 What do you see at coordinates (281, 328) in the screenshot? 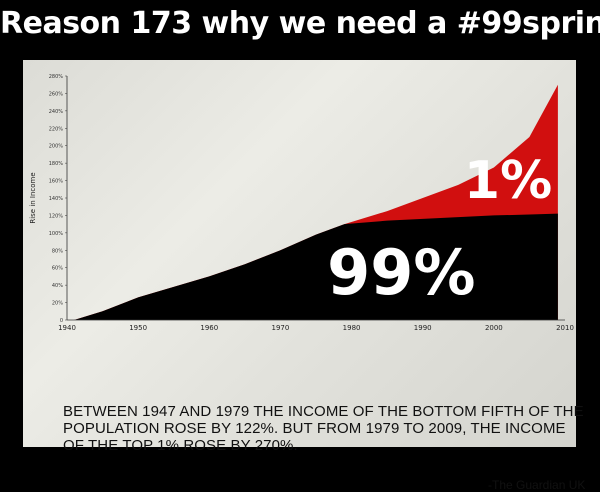
I see `x-tick-label: 1970` at bounding box center [281, 328].